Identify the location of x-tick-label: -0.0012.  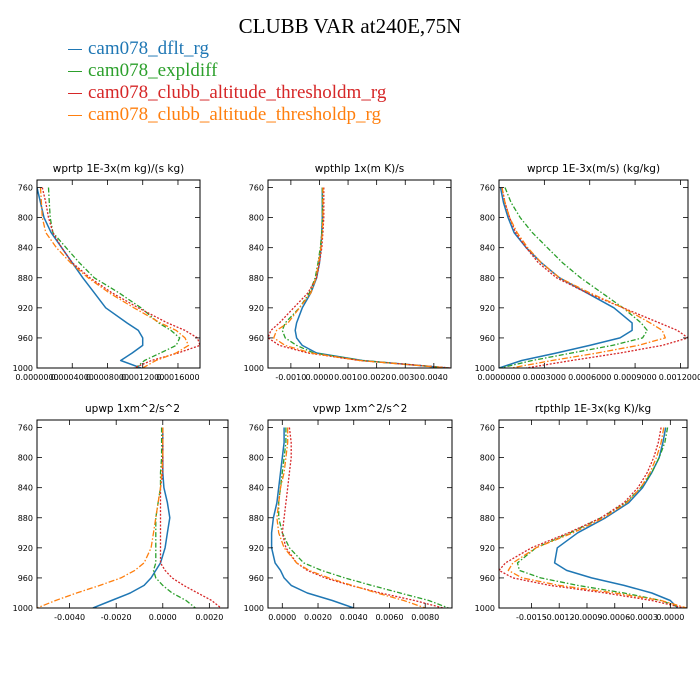
(559, 617).